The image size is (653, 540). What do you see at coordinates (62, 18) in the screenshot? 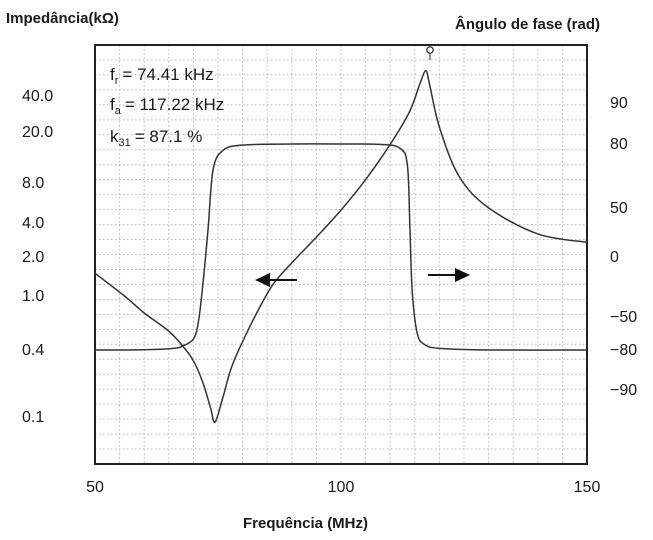
I see `left-axis-title: Impedância(kΩ)` at bounding box center [62, 18].